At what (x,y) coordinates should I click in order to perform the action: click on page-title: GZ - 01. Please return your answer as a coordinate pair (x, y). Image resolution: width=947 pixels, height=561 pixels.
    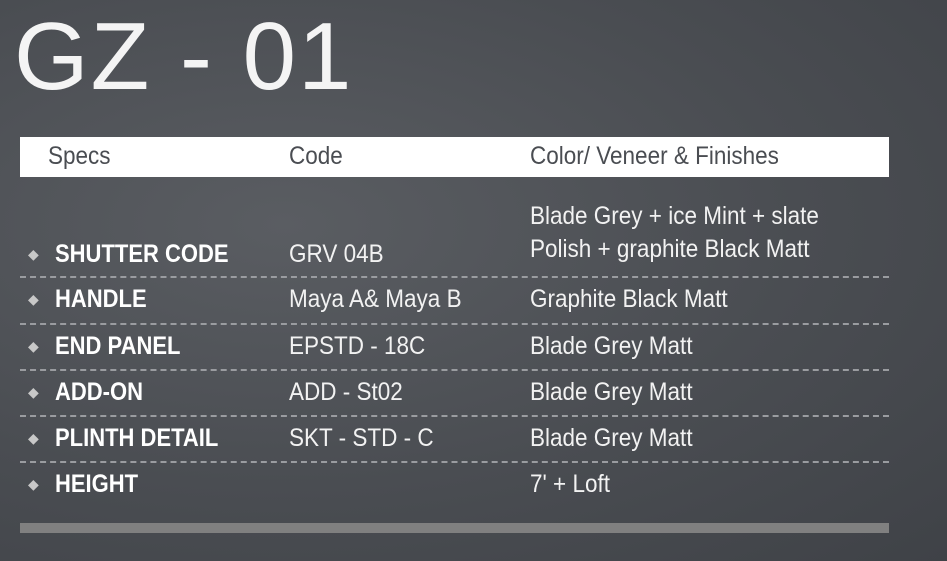
    Looking at the image, I should click on (184, 56).